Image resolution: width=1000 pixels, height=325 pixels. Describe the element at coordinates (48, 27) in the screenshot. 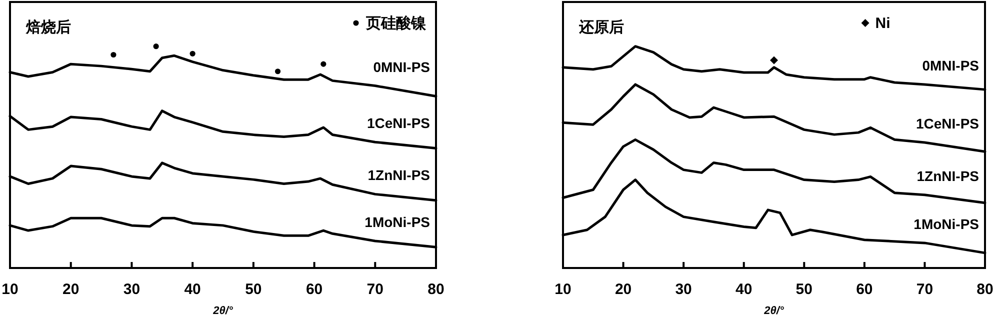

I see `chart-title: 焙烧后` at that location.